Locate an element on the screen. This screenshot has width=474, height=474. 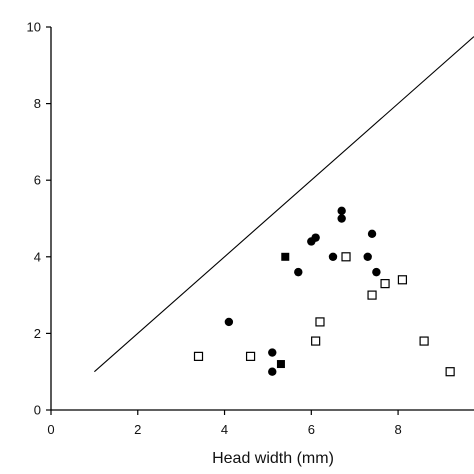
y-tick-label: 8 is located at coordinates (37, 103).